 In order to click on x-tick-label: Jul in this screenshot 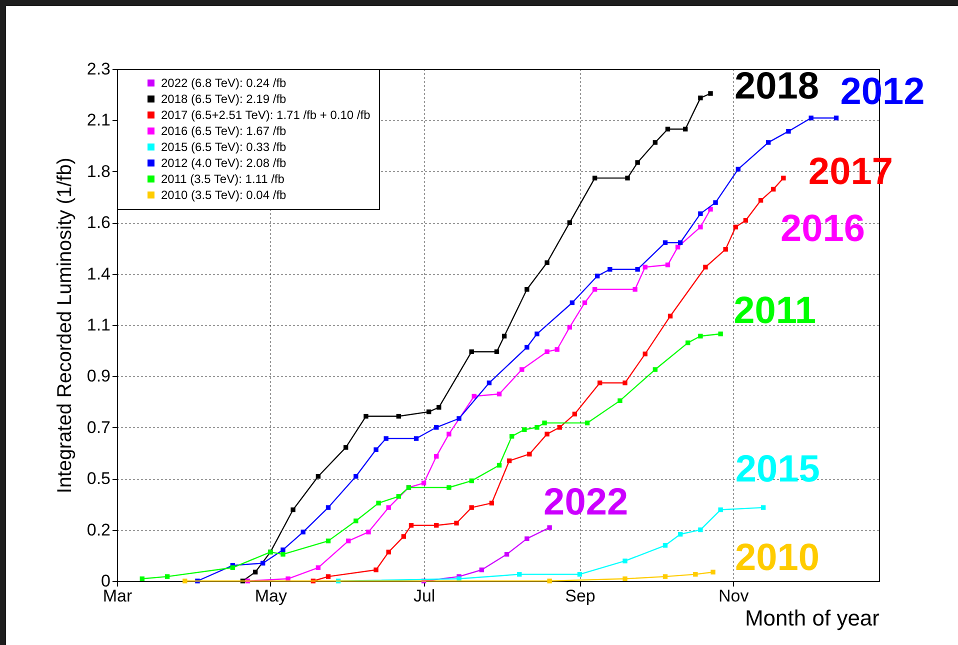, I will do `click(424, 596)`.